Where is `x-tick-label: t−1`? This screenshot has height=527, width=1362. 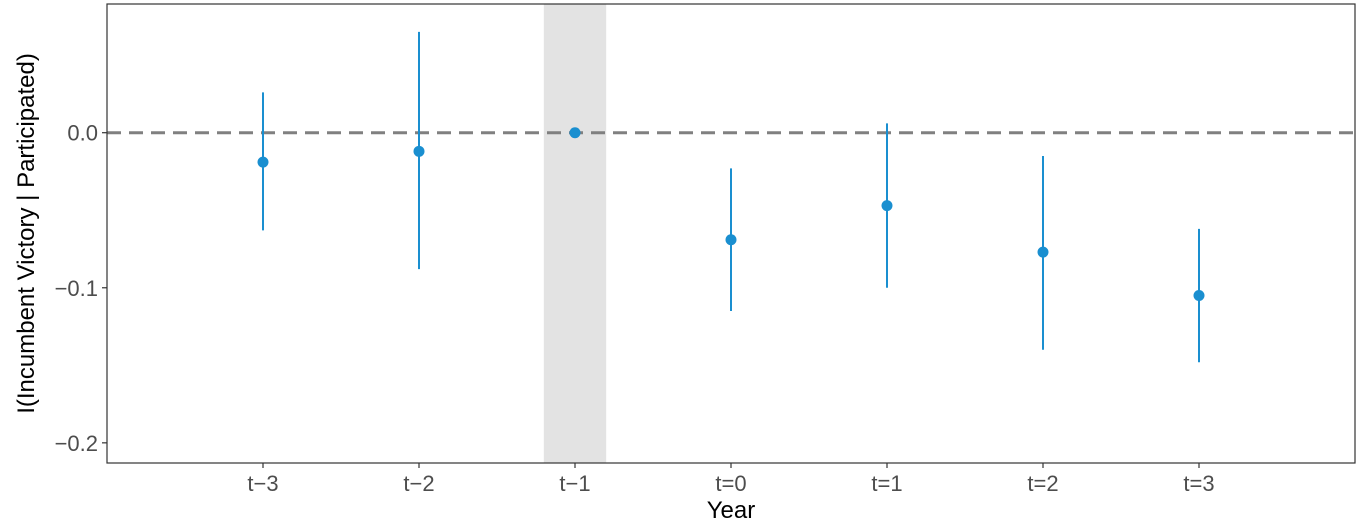 x-tick-label: t−1 is located at coordinates (574, 483).